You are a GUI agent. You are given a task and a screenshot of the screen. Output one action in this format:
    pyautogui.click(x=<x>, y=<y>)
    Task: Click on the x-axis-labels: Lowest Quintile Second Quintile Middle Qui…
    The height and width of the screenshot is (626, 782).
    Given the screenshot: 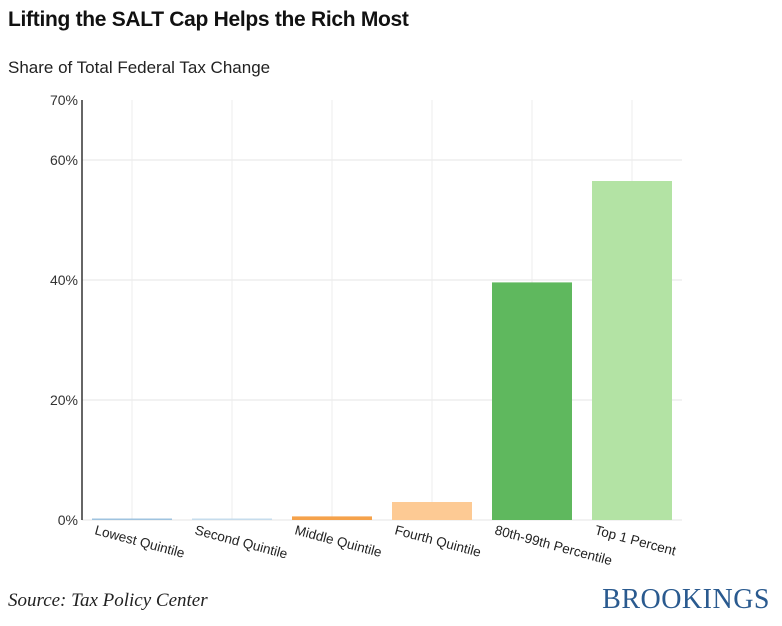 What is the action you would take?
    pyautogui.click(x=385, y=545)
    